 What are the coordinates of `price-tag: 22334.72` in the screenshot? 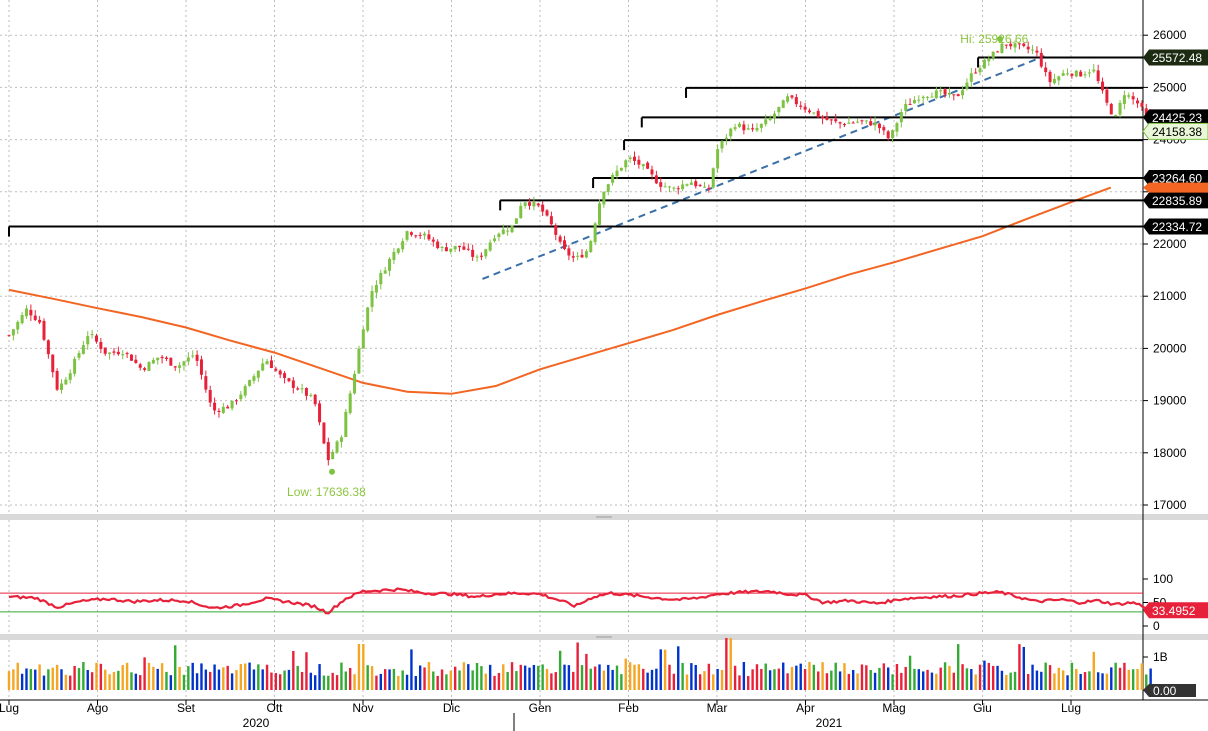 It's located at (1175, 226).